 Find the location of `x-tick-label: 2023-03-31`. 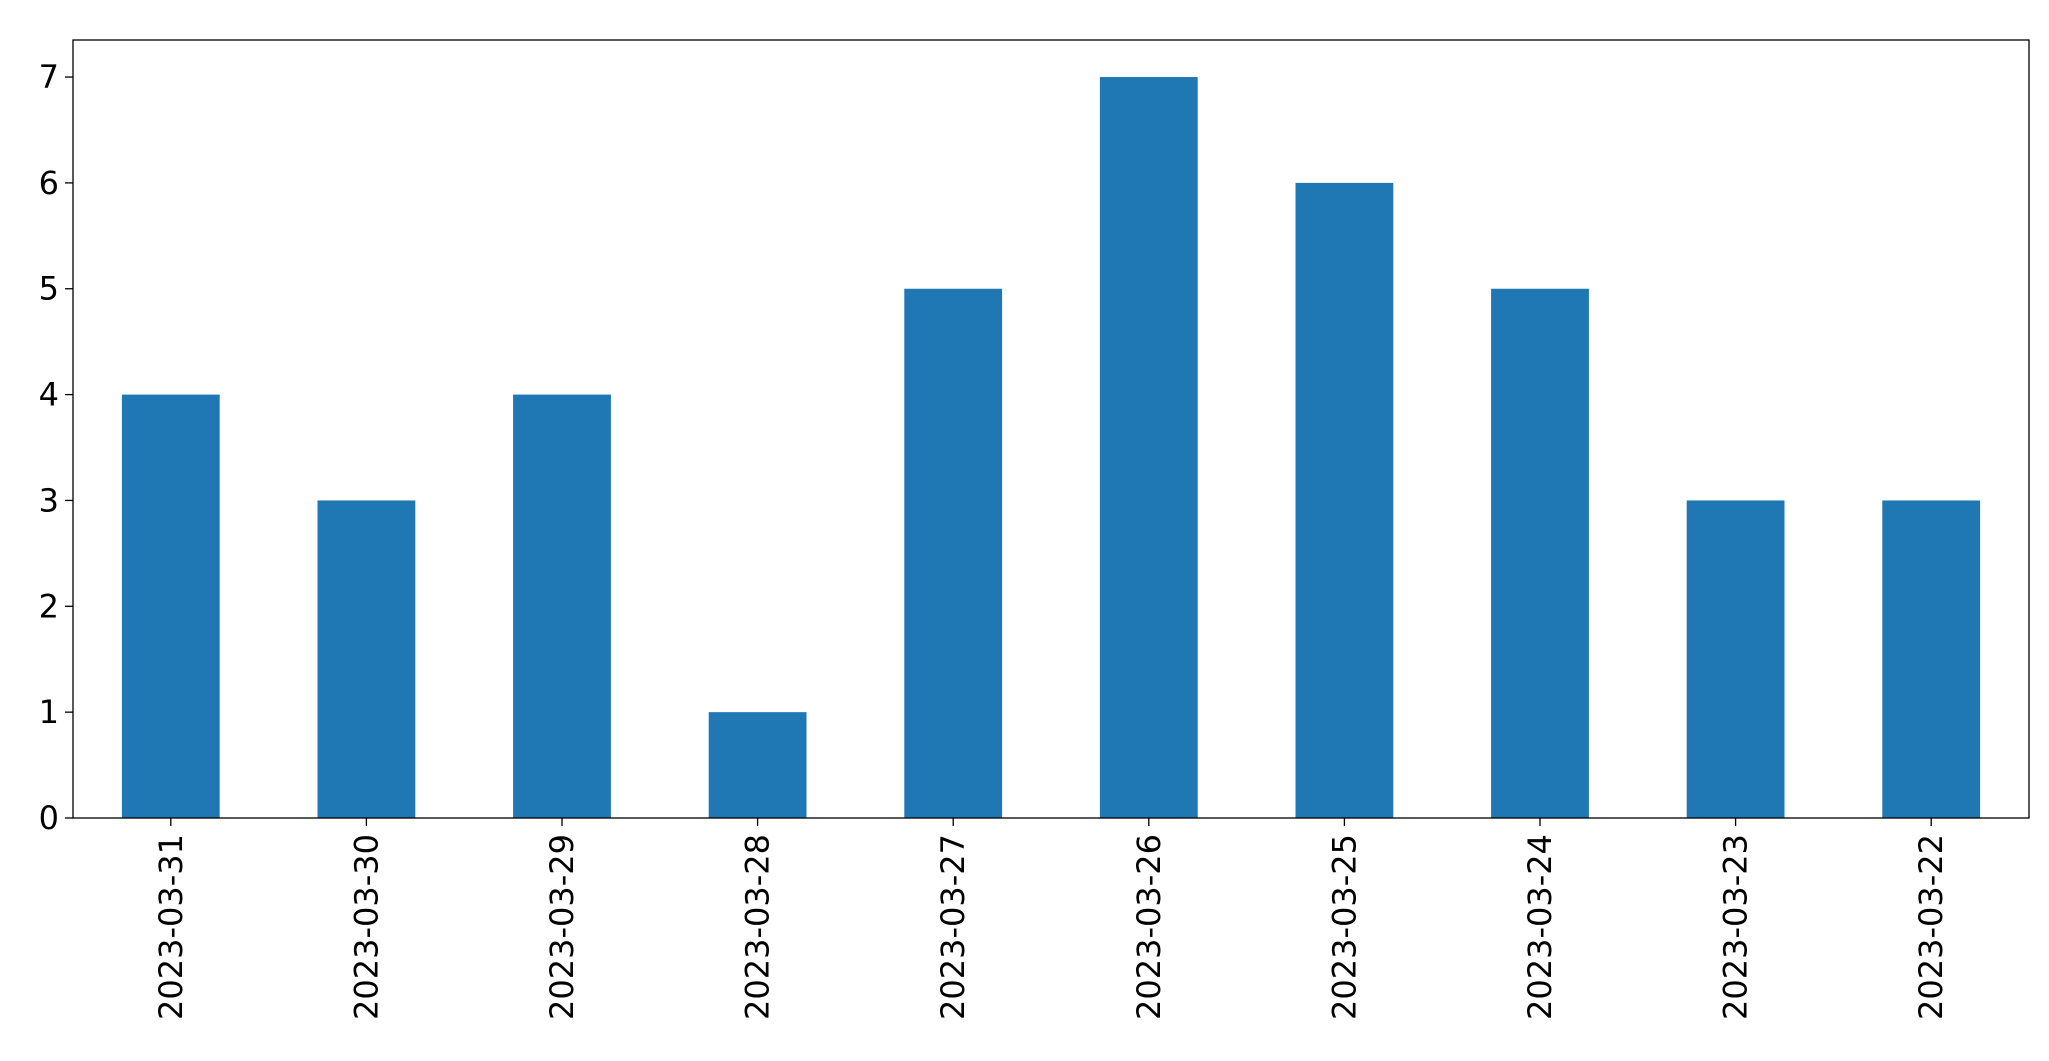

x-tick-label: 2023-03-31 is located at coordinates (171, 927).